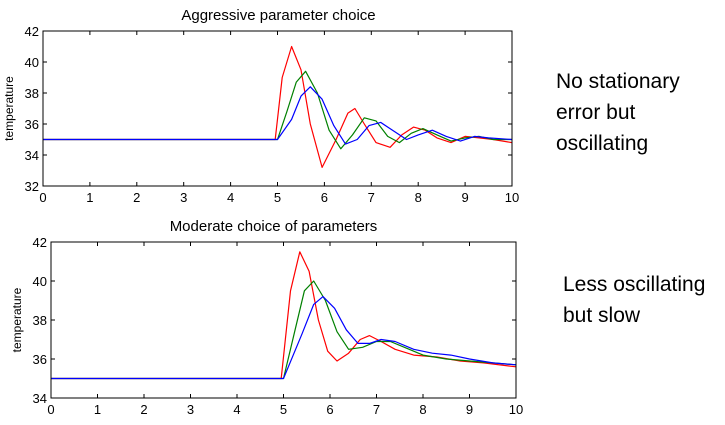  Describe the element at coordinates (283, 409) in the screenshot. I see `chart-2-x-tick-label: 5` at that location.